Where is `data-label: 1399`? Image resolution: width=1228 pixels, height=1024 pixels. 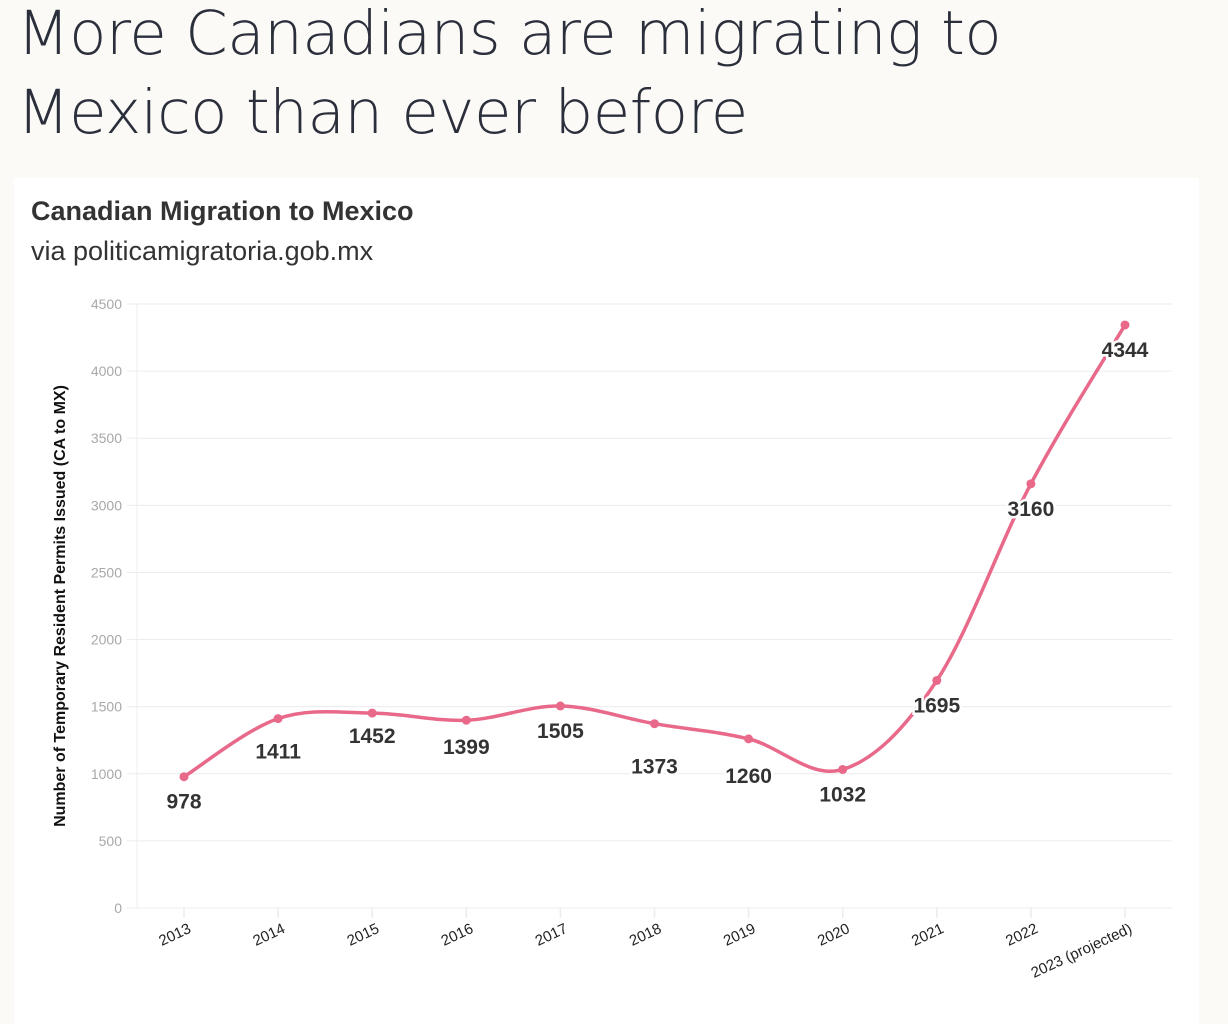 data-label: 1399 is located at coordinates (466, 747).